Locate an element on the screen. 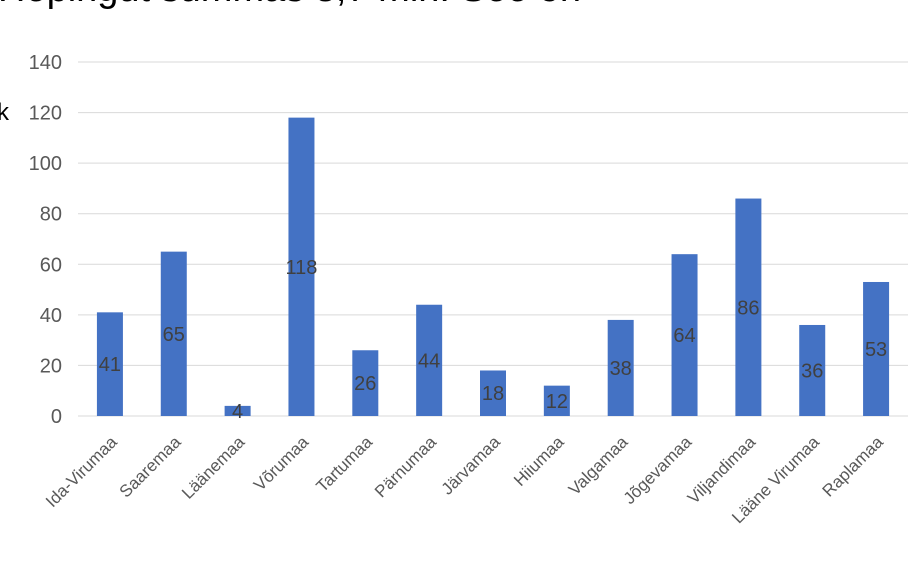 The width and height of the screenshot is (909, 562). y-tick-label: 40 is located at coordinates (51, 316).